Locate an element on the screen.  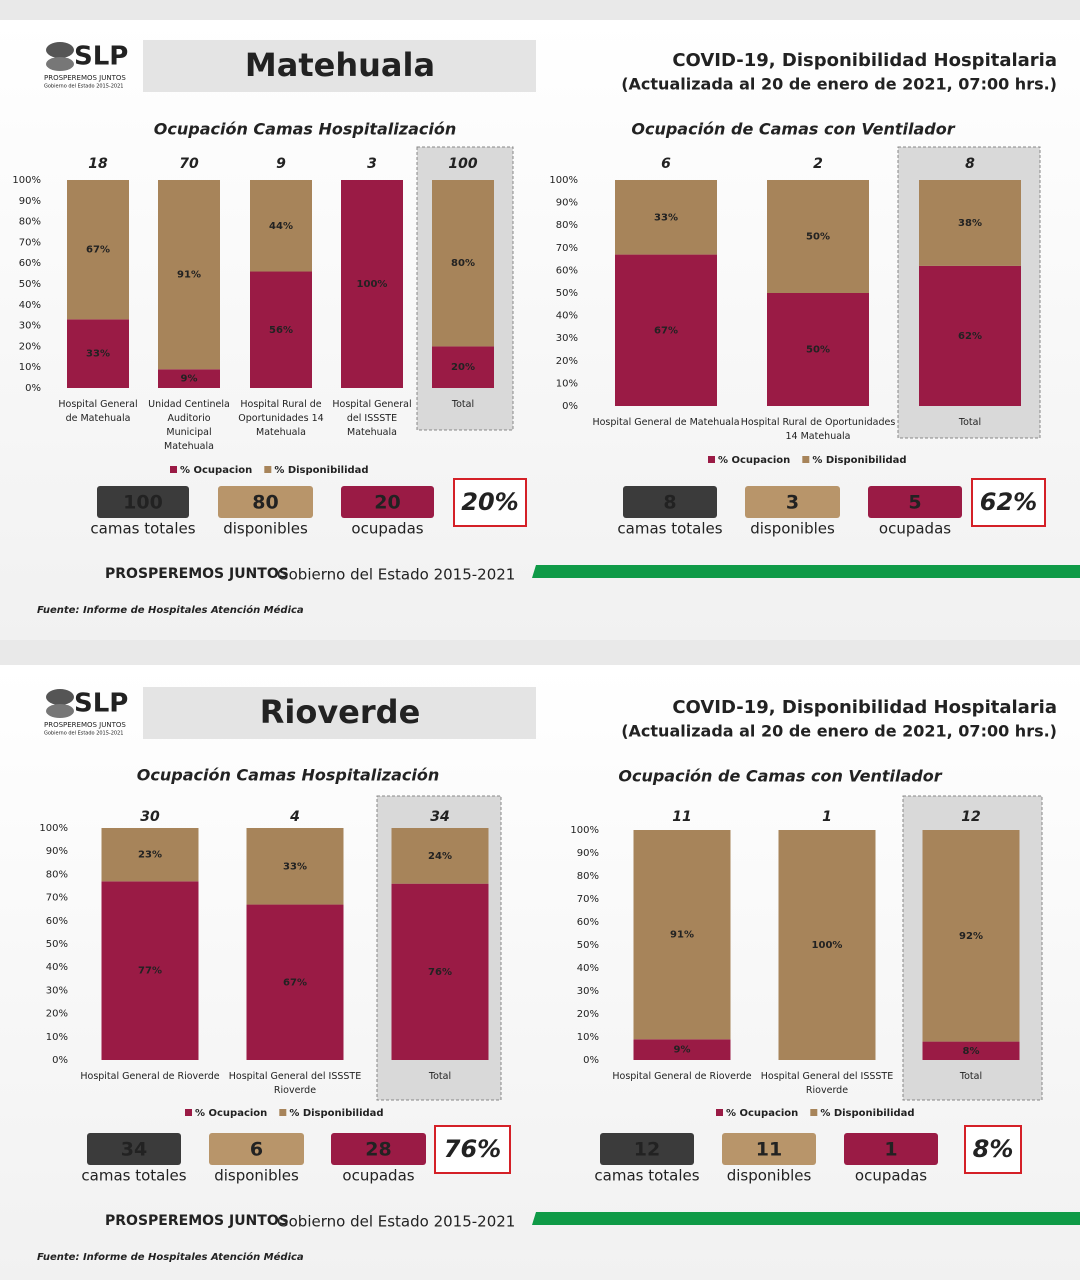
y-tick-label: 50% is located at coordinates (588, 945).